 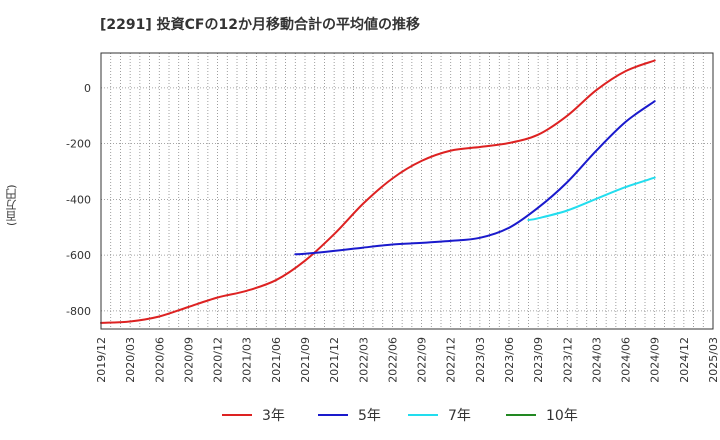 I want to click on x-tick-label: 2023/06, so click(x=509, y=360).